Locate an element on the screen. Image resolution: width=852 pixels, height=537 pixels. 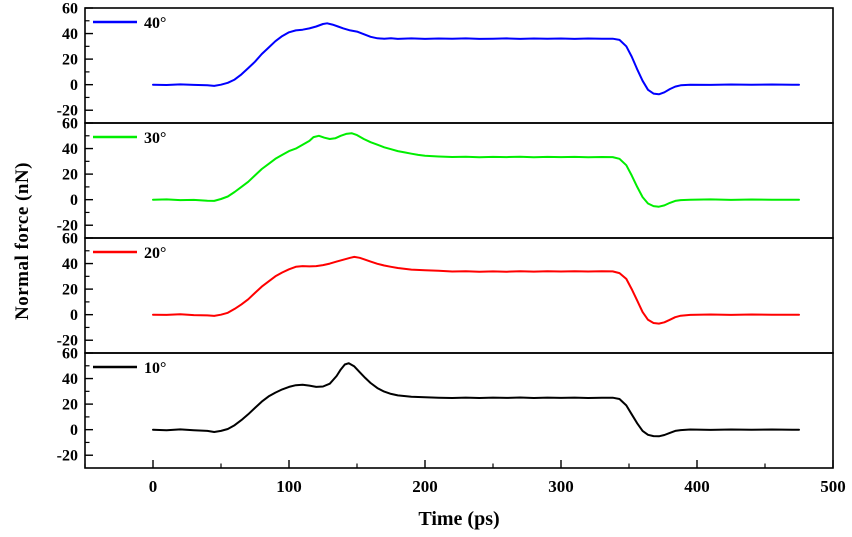
legend-label-30: 30° is located at coordinates (155, 138).